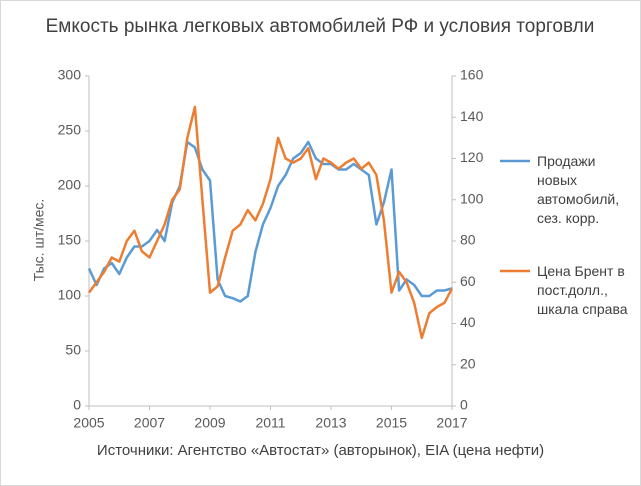 This screenshot has width=641, height=486. What do you see at coordinates (472, 116) in the screenshot?
I see `y2-tick-label: 140` at bounding box center [472, 116].